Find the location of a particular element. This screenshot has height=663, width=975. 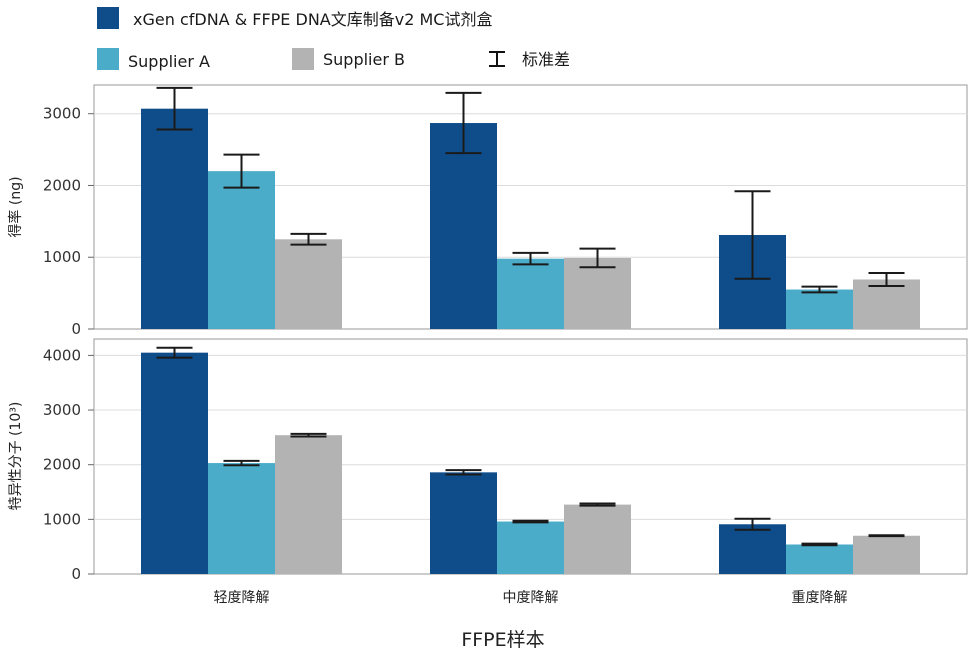

error-bar-legend-icon is located at coordinates (497, 59).